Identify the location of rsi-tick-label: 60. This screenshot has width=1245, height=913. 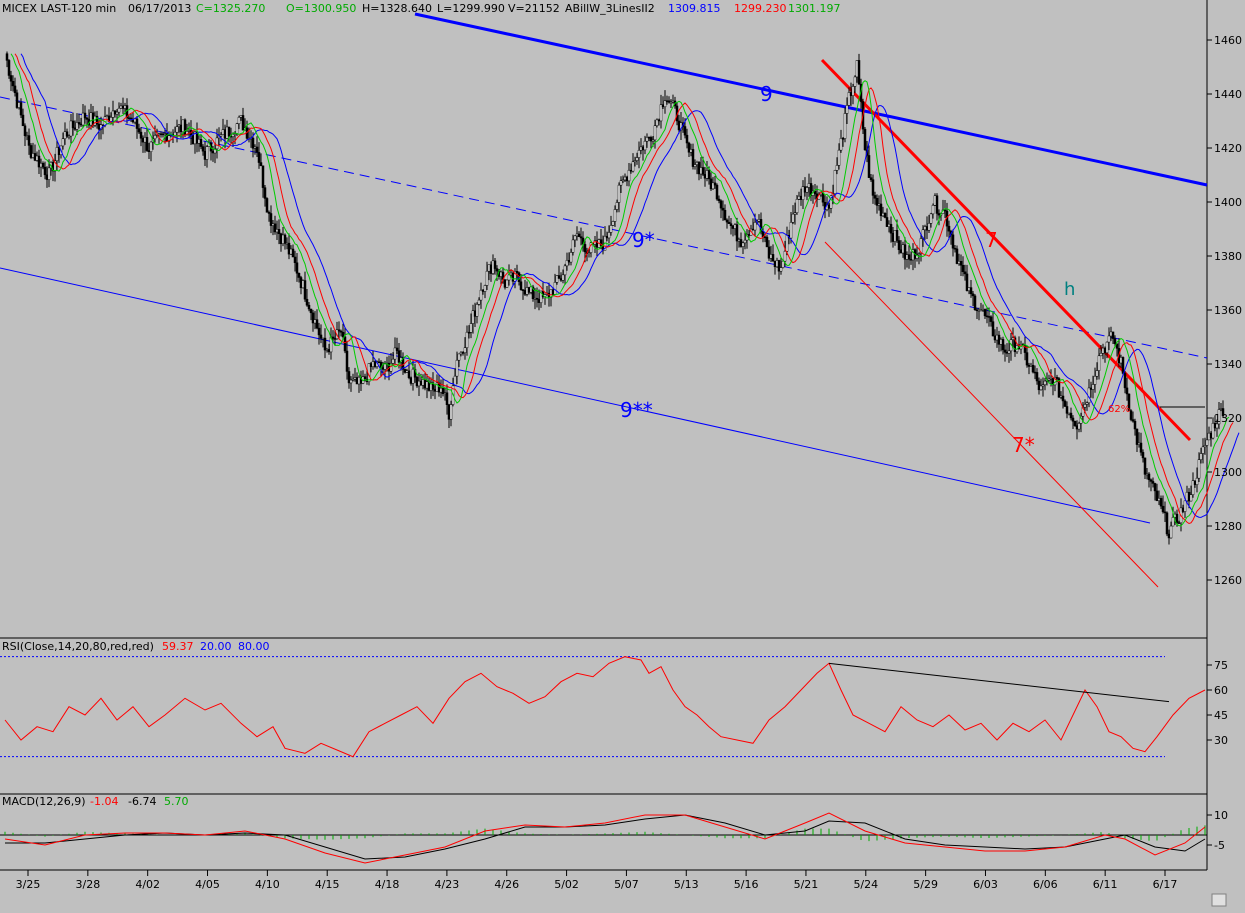
(1221, 690).